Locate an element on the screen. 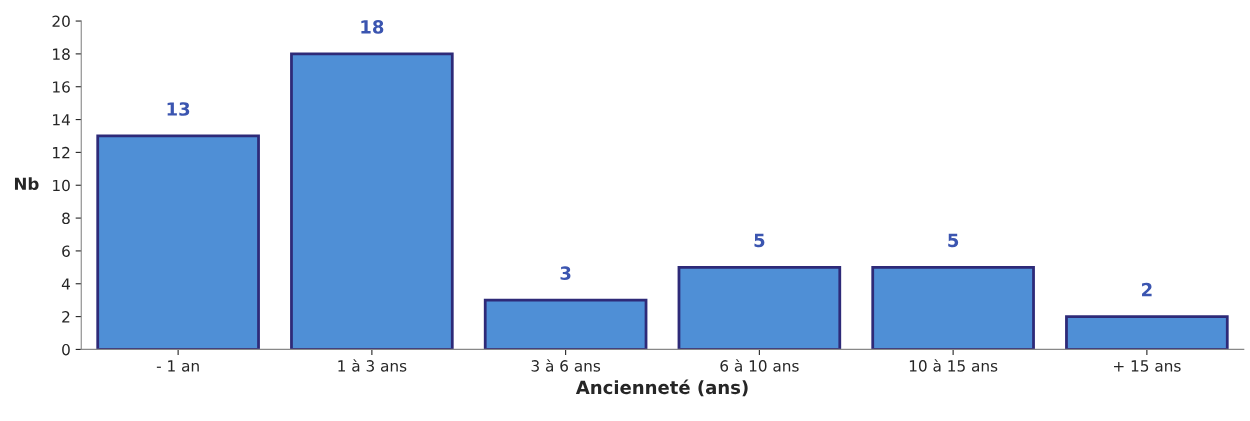  x-axis-title: Ancienneté (ans) is located at coordinates (661, 388).